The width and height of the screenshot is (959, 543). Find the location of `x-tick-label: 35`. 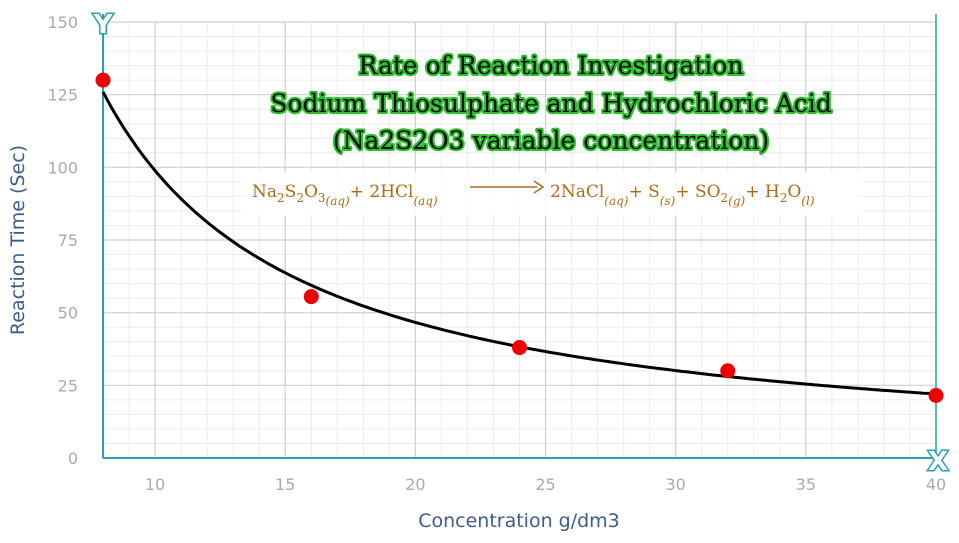

x-tick-label: 35 is located at coordinates (806, 484).